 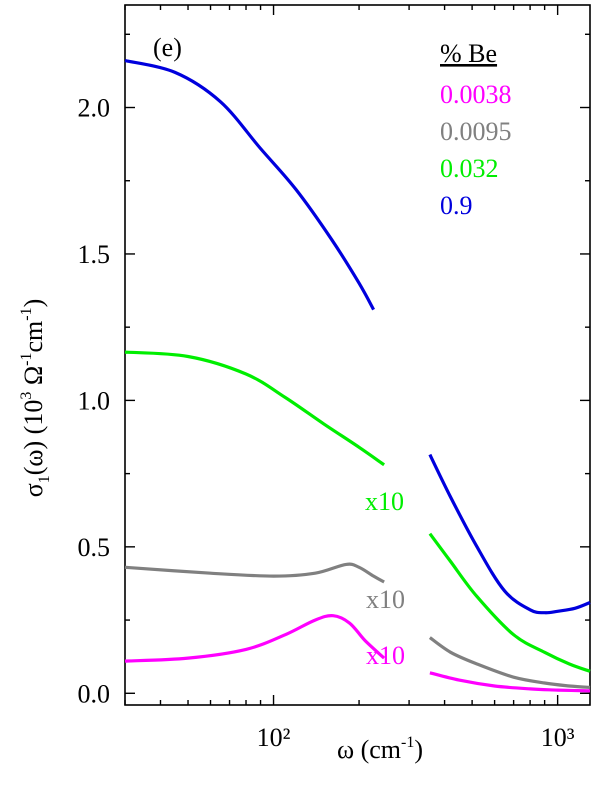 I want to click on panel-label: (e), so click(x=167, y=47).